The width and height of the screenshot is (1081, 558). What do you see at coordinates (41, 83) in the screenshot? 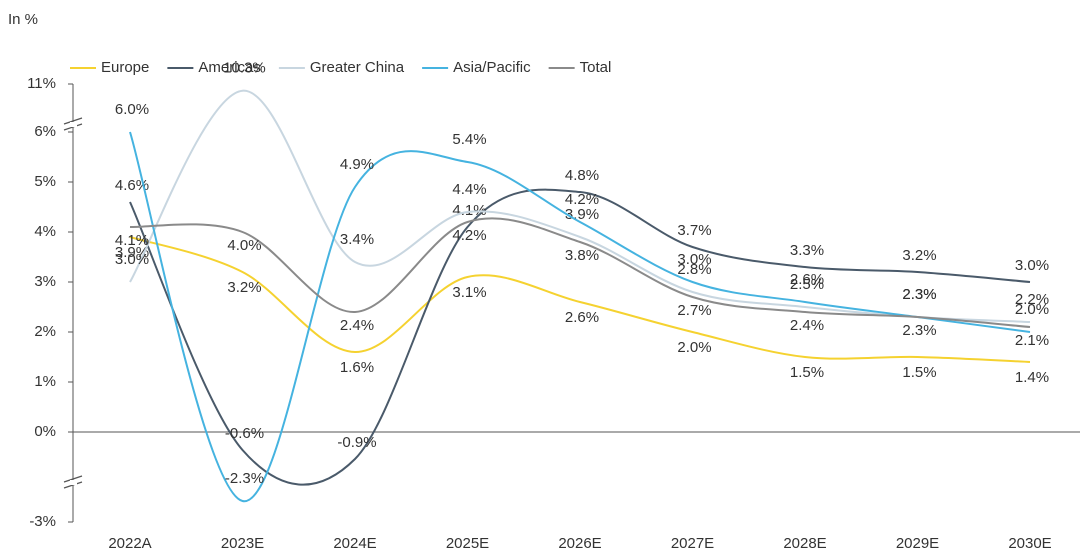
I see `y-tick-label: 11%` at bounding box center [41, 83].